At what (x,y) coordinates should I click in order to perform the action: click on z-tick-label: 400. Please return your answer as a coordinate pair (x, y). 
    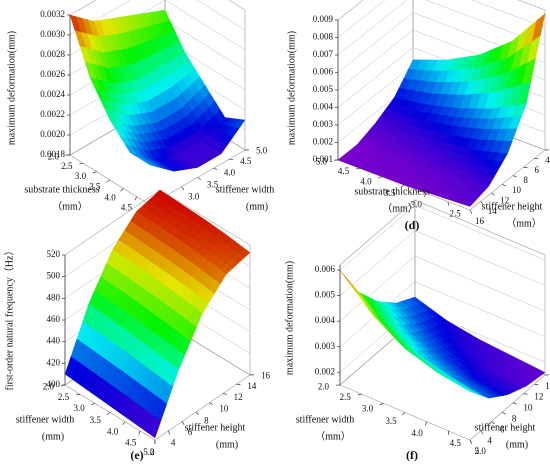
    Looking at the image, I should click on (54, 384).